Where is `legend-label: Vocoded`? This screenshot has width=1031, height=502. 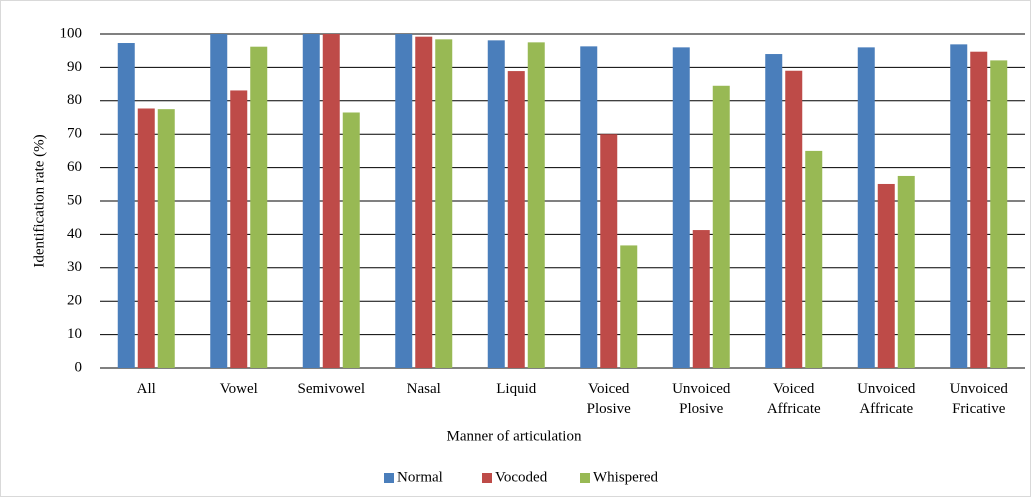
legend-label: Vocoded is located at coordinates (521, 477).